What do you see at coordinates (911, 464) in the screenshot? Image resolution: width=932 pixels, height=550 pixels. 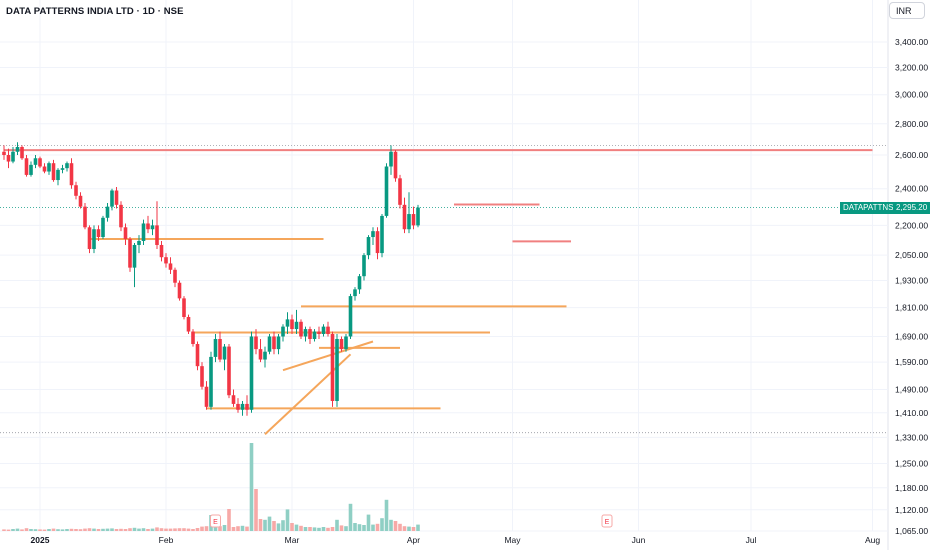 I see `price-tick-label: 1,250.00` at bounding box center [911, 464].